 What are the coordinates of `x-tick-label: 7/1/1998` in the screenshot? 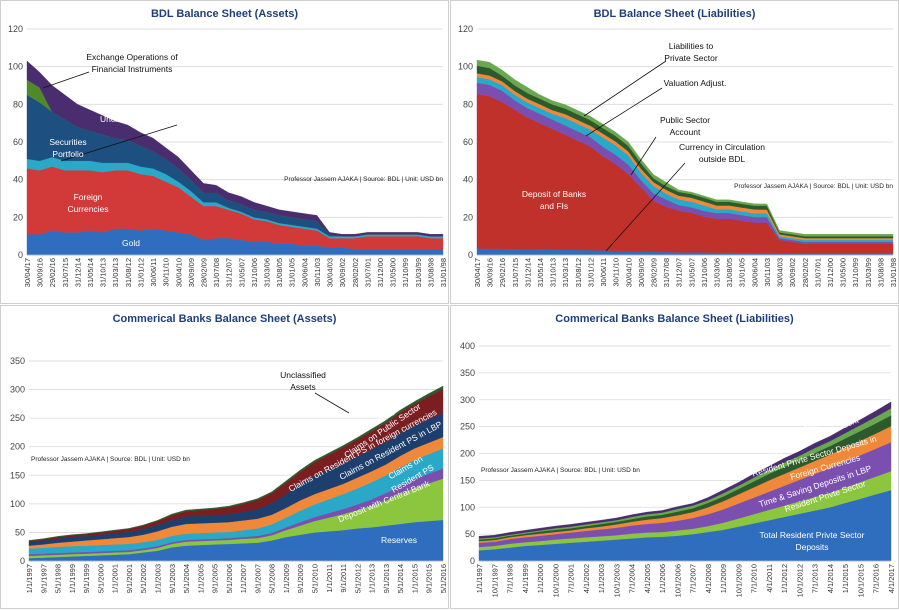 It's located at (510, 578).